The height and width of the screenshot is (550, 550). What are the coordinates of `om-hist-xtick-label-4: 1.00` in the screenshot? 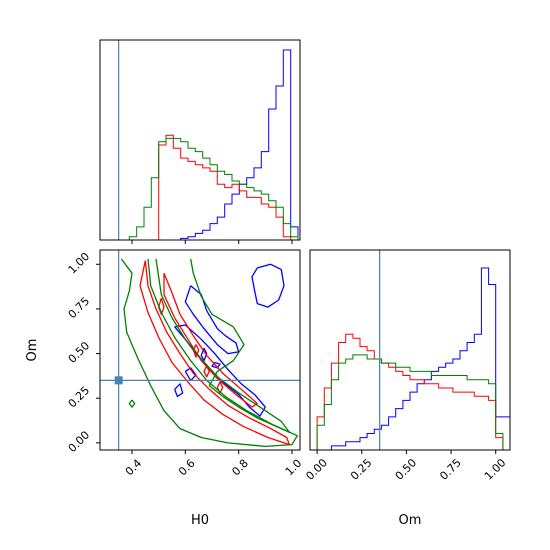 It's located at (495, 469).